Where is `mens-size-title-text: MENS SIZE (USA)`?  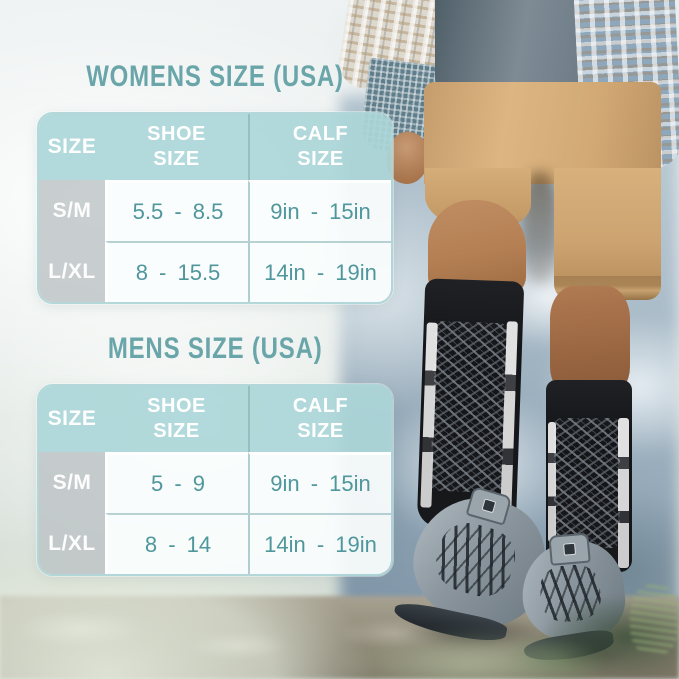 mens-size-title-text: MENS SIZE (USA) is located at coordinates (215, 348).